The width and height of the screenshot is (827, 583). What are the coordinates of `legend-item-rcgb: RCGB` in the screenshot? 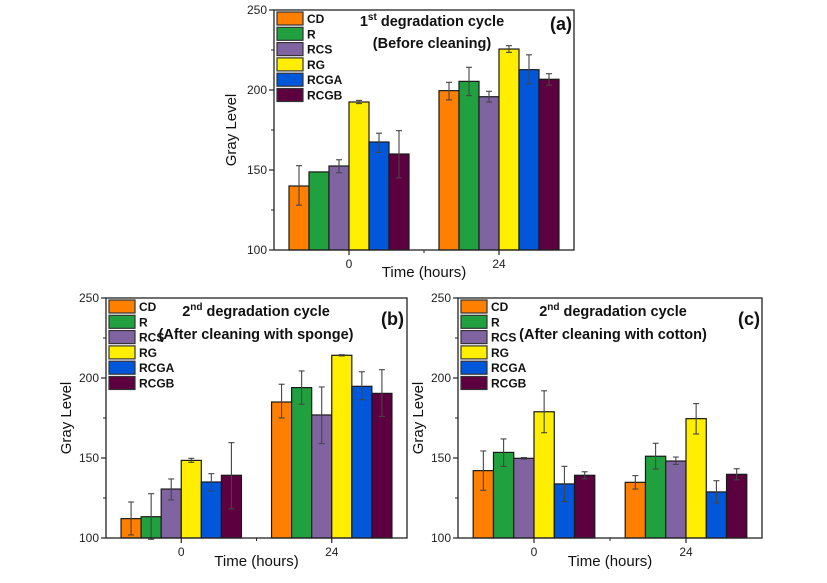 It's located at (141, 383).